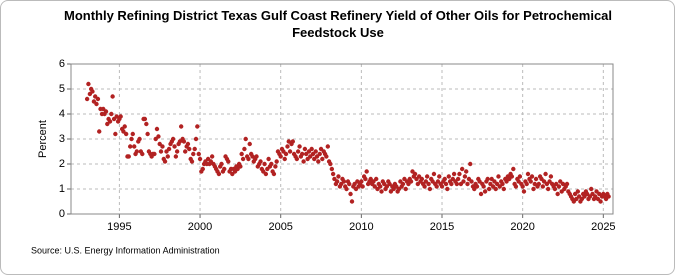 The image size is (675, 275). Describe the element at coordinates (361, 227) in the screenshot. I see `x-tick-label: 2010` at that location.